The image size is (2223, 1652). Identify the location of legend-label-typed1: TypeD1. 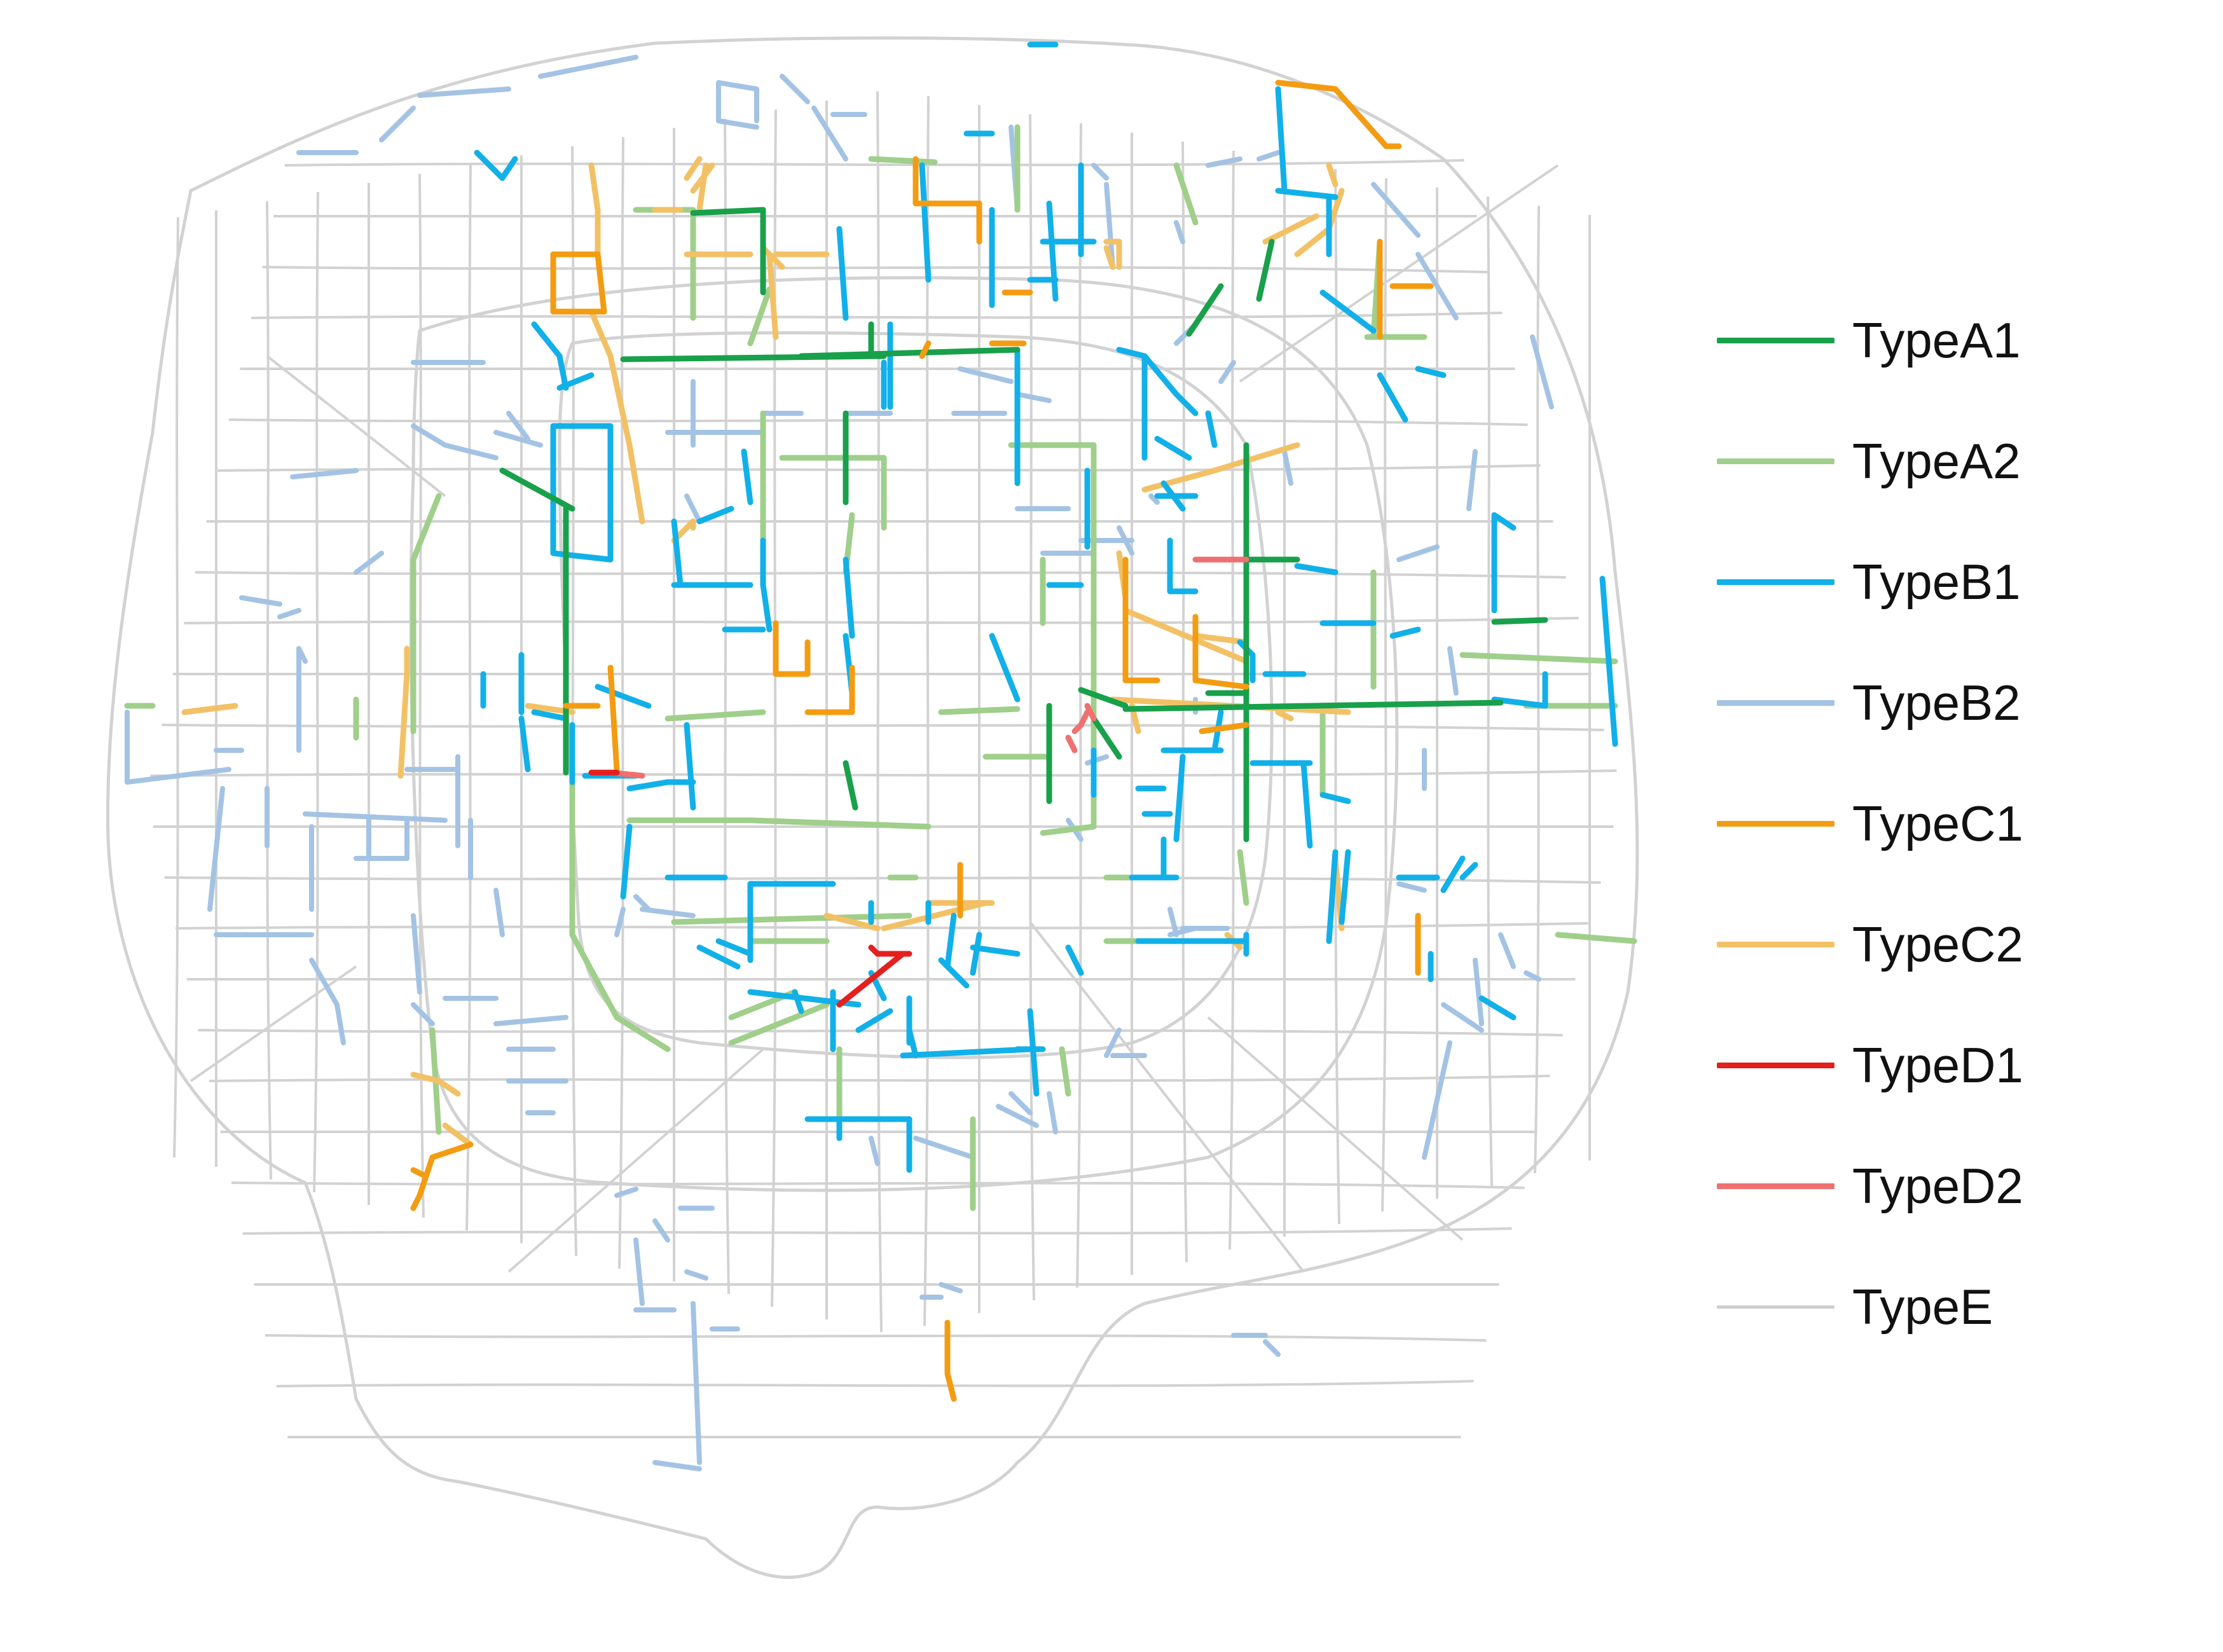
(1937, 1065).